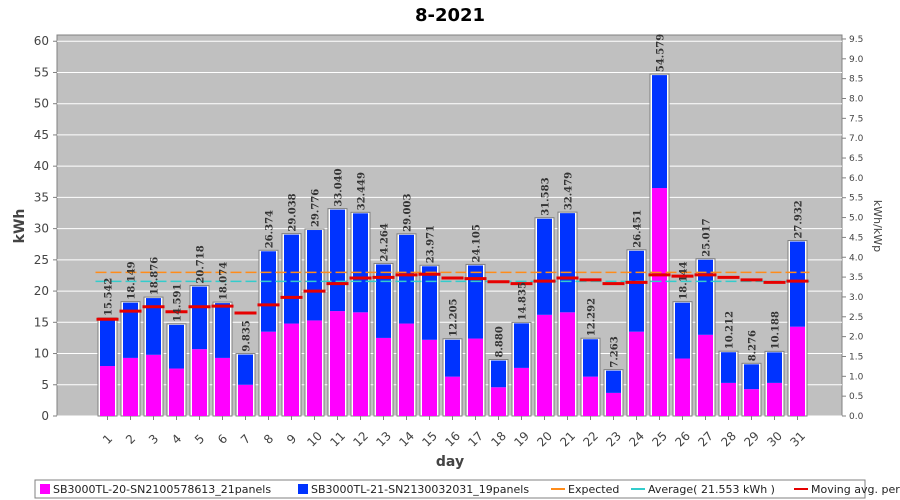 This screenshot has width=900, height=500. What do you see at coordinates (201, 264) in the screenshot?
I see `bar-total-label: 20.718` at bounding box center [201, 264].